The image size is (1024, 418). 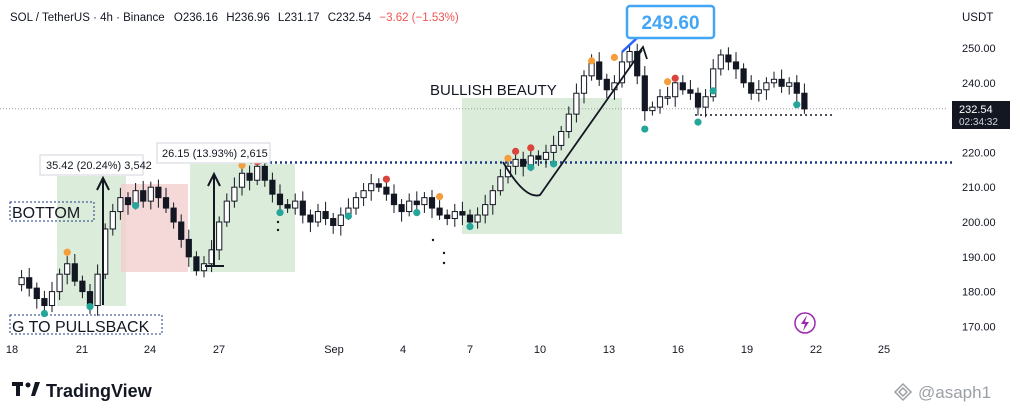 What do you see at coordinates (81, 327) in the screenshot?
I see `pullback-label: G TO PULLSBACK` at bounding box center [81, 327].